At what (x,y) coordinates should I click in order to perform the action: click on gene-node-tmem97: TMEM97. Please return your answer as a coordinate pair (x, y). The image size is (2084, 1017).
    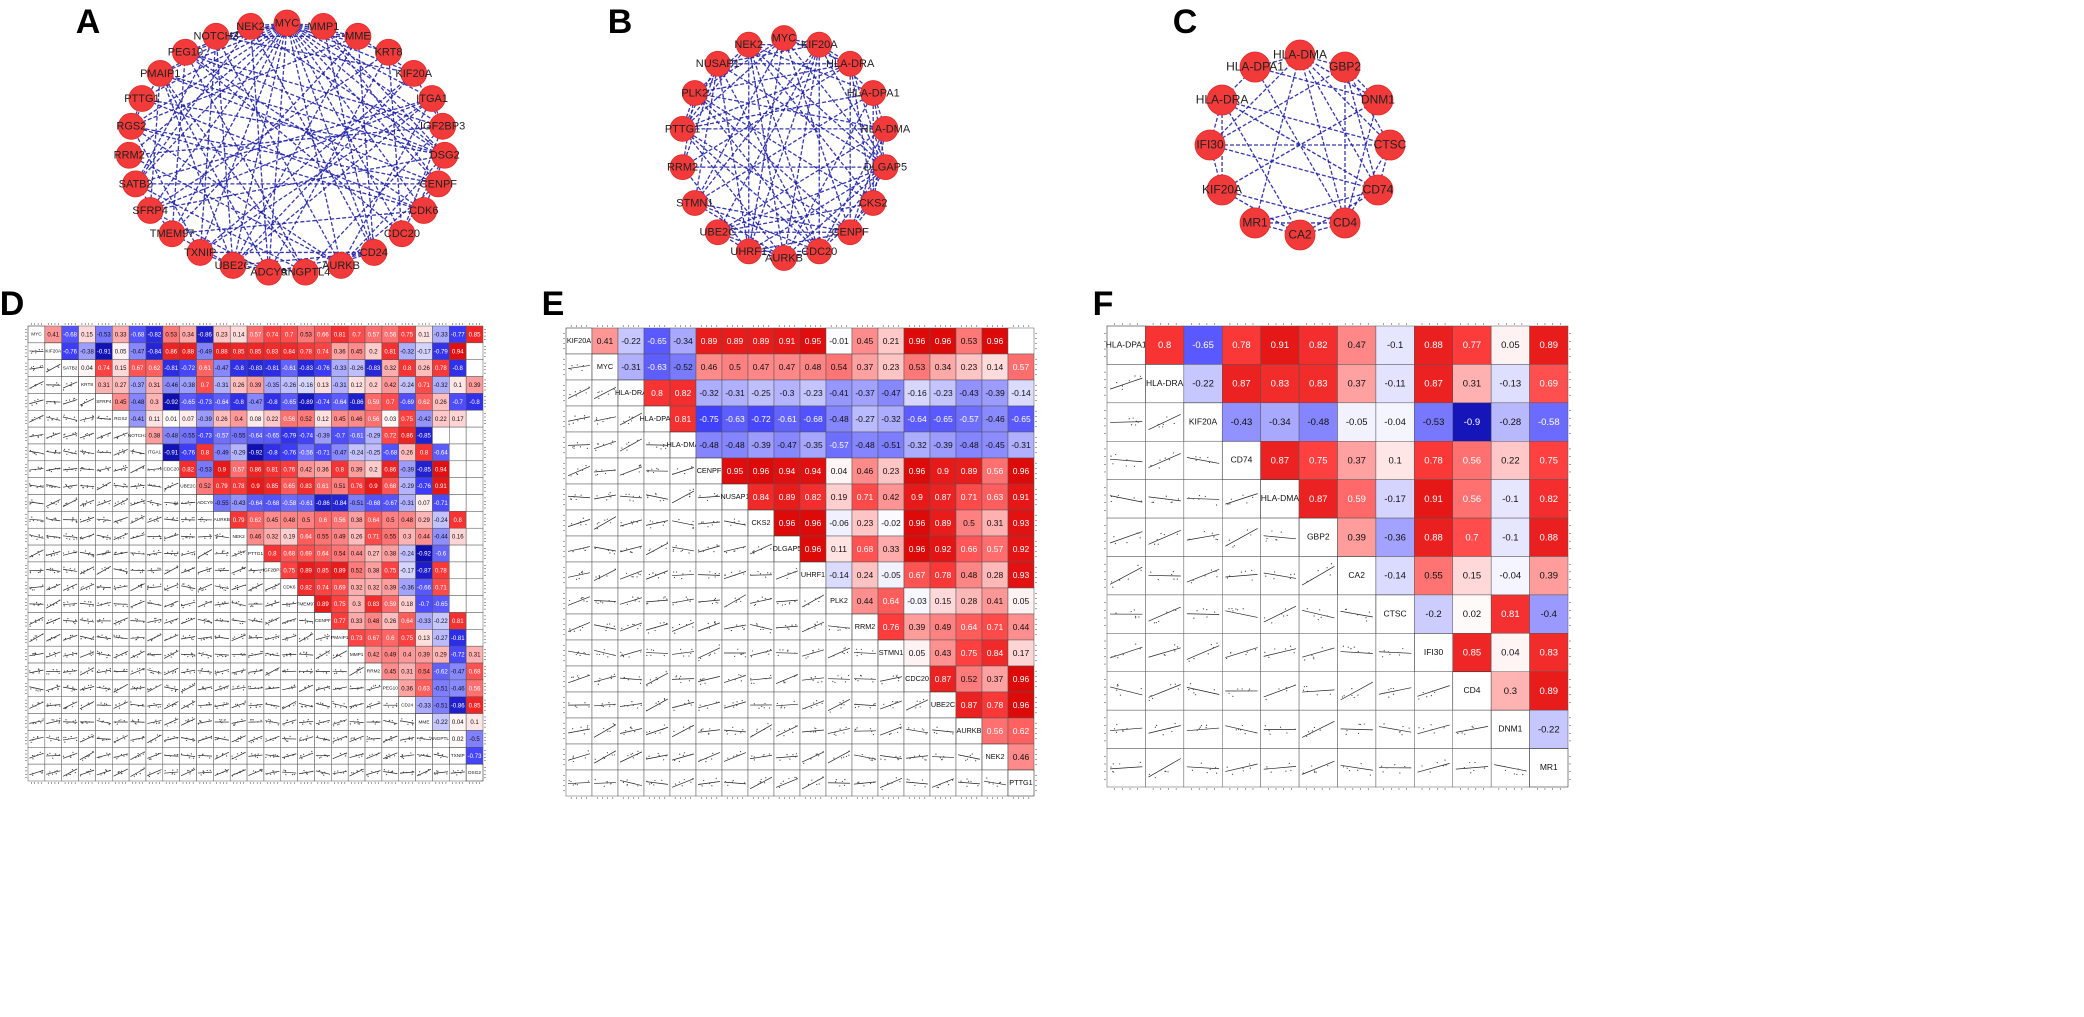
    Looking at the image, I should click on (172, 234).